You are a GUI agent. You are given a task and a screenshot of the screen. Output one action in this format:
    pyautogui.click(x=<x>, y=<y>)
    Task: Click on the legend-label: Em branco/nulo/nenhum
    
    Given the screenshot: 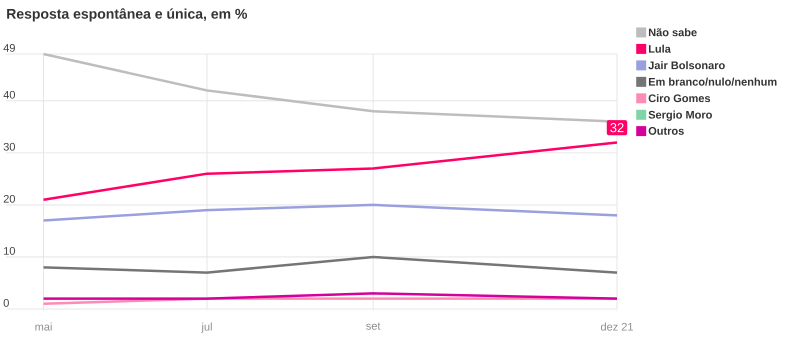 What is the action you would take?
    pyautogui.click(x=712, y=82)
    